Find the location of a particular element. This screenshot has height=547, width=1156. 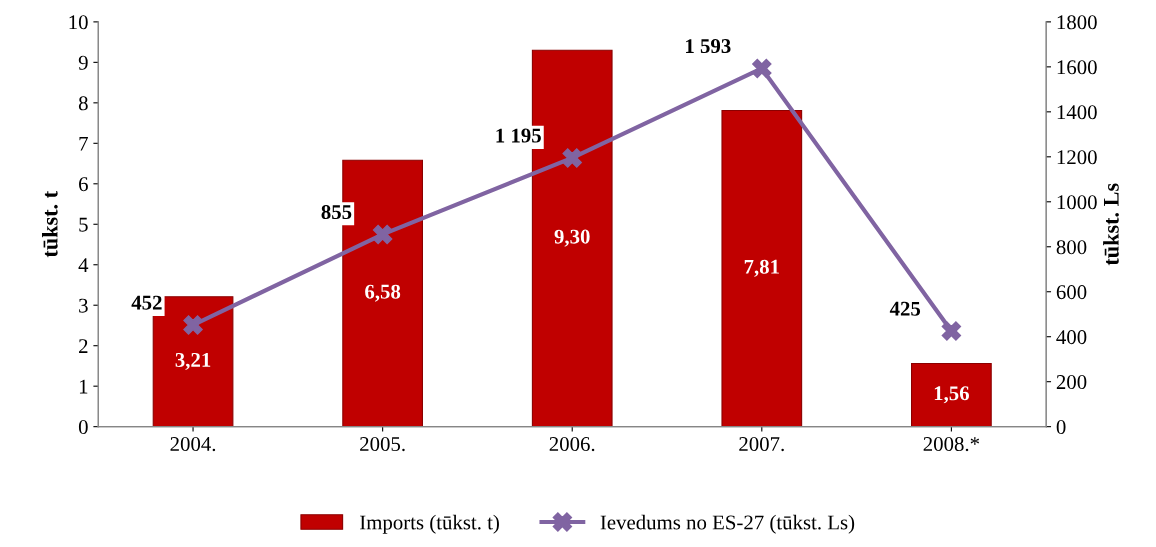

data-label: 452 is located at coordinates (146, 302).